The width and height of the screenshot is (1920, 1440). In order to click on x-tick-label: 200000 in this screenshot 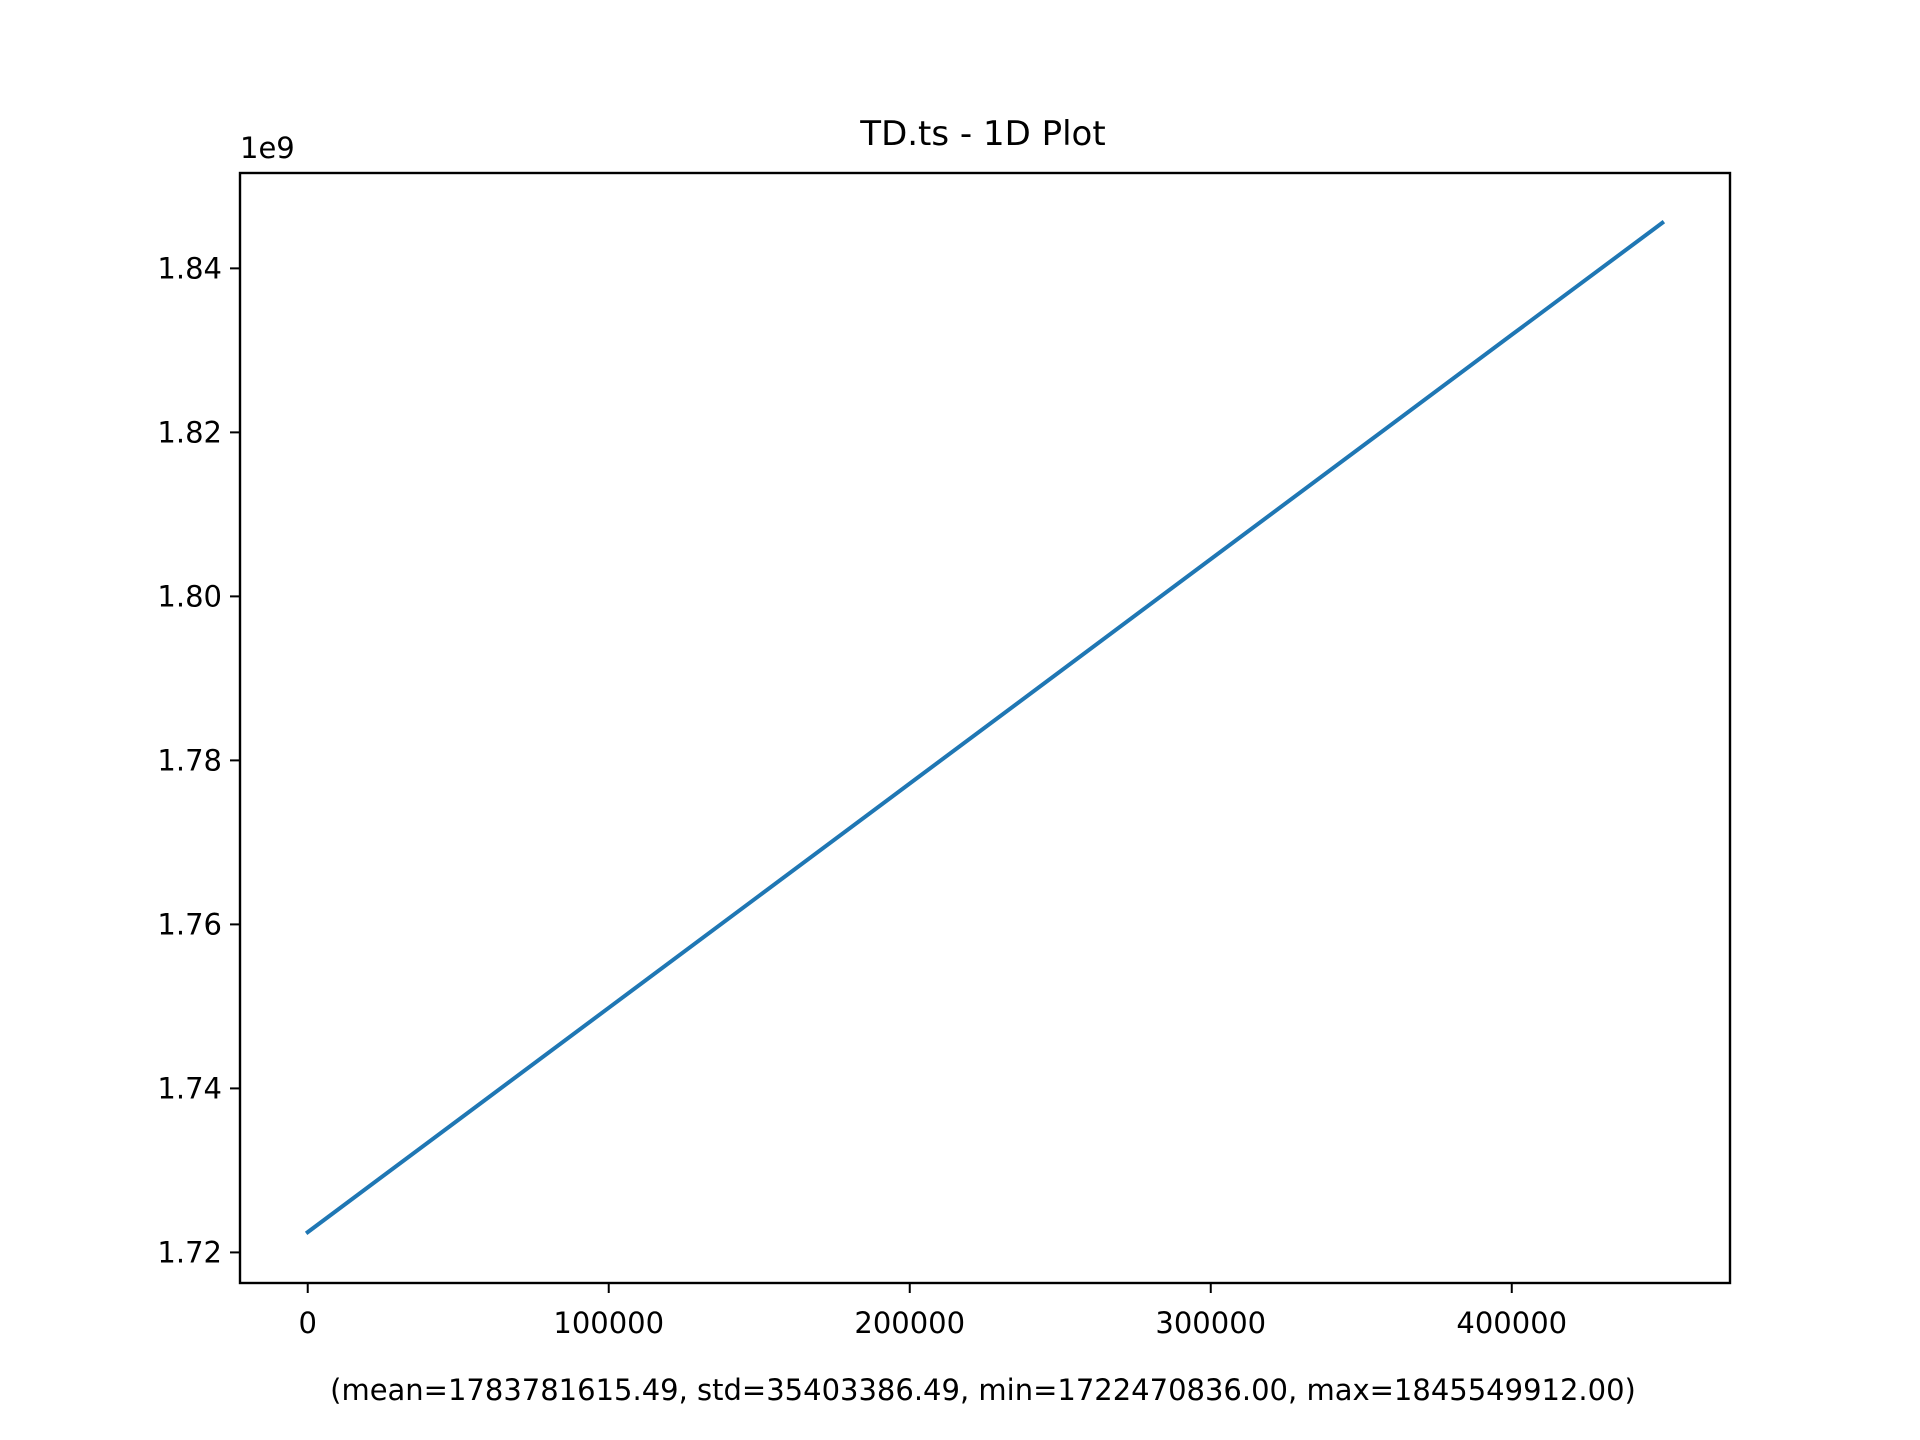, I will do `click(909, 1323)`.